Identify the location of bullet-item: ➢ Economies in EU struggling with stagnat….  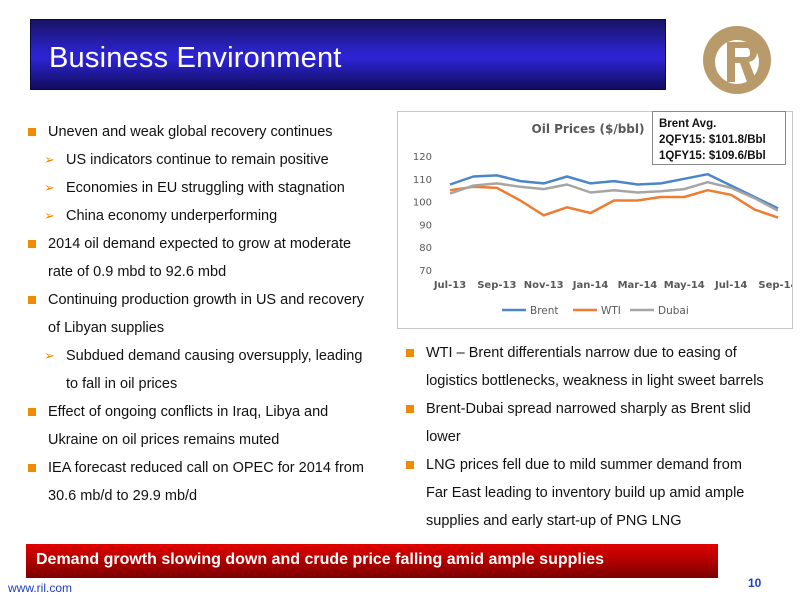
(208, 188).